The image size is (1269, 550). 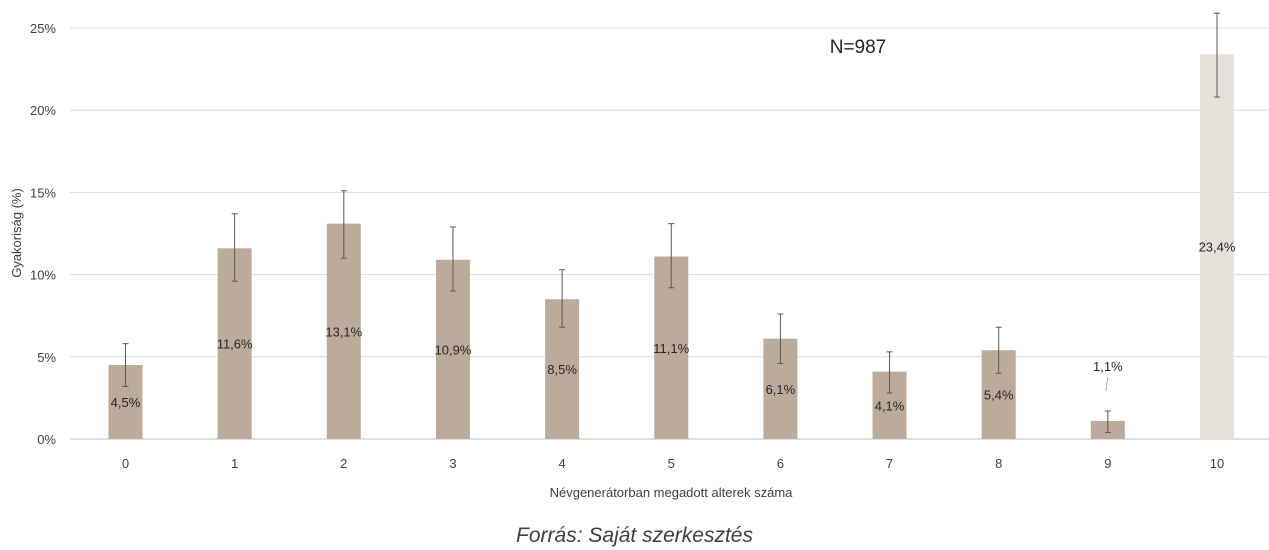 I want to click on x-tick-label: 1, so click(x=234, y=463).